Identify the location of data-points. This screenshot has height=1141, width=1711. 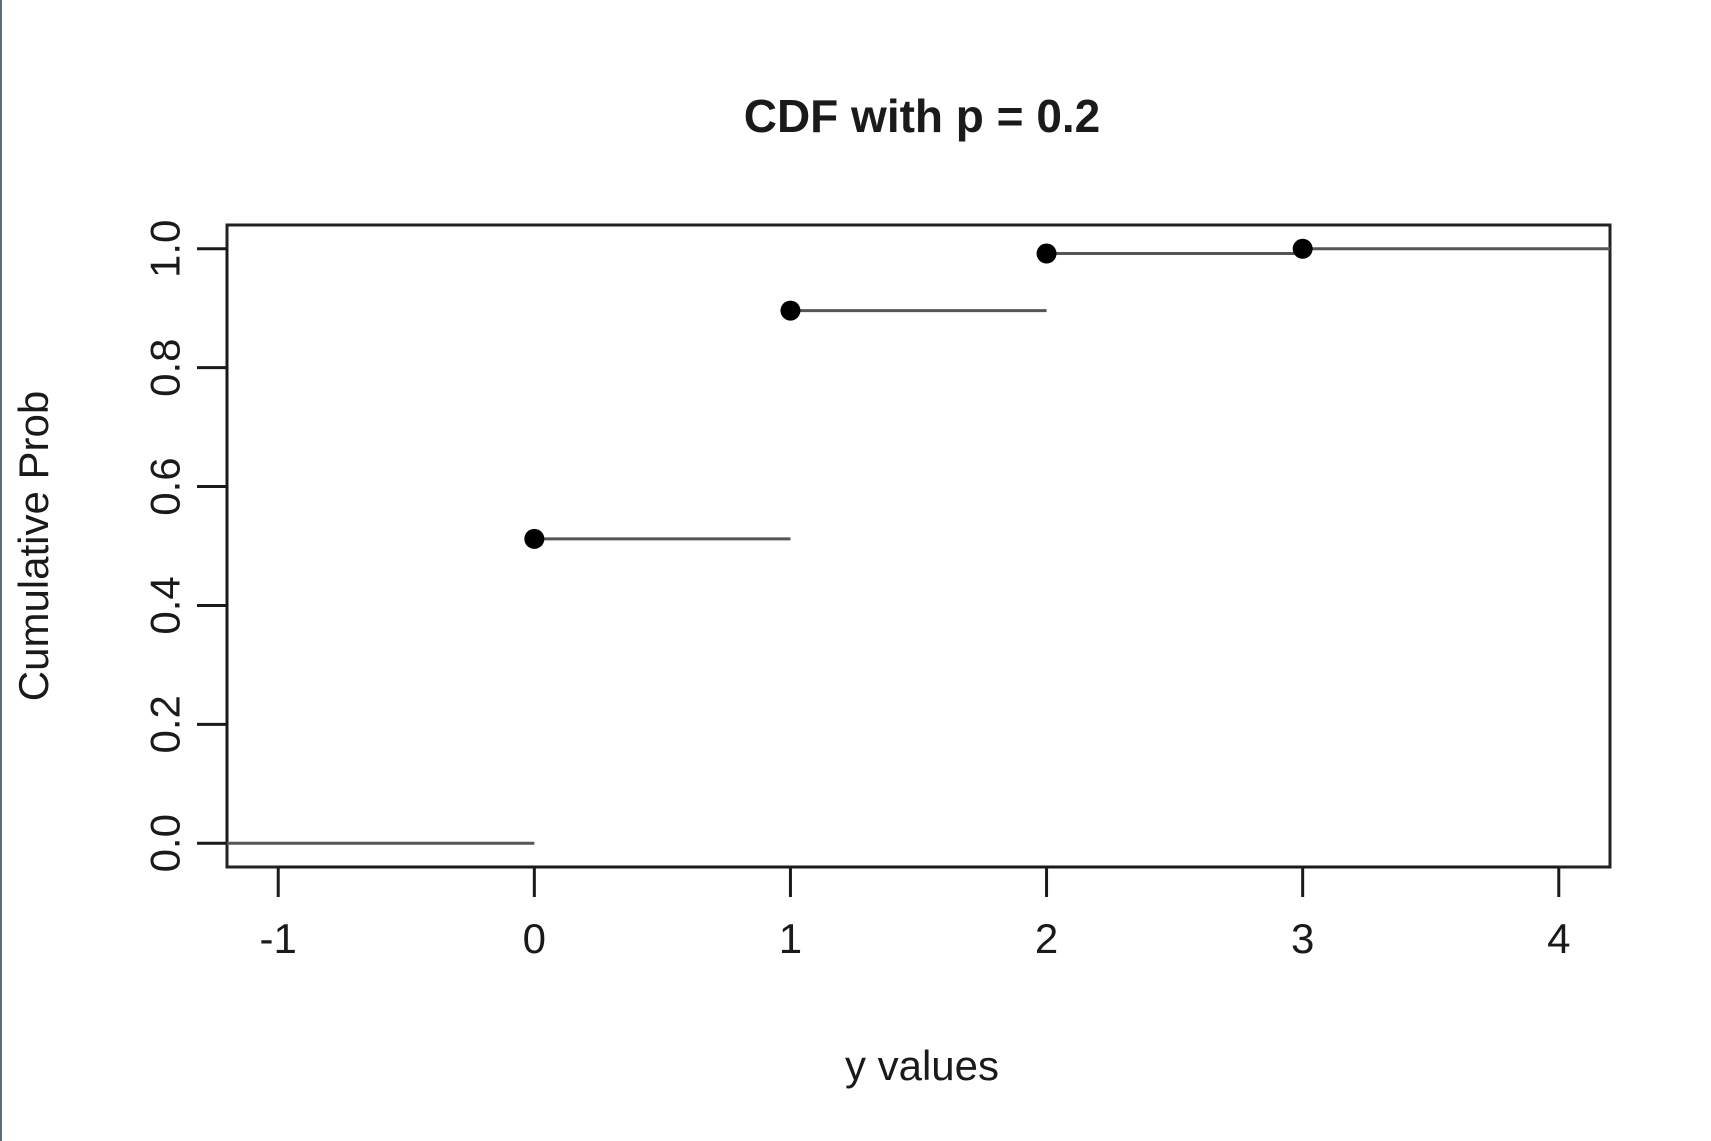
(918, 393).